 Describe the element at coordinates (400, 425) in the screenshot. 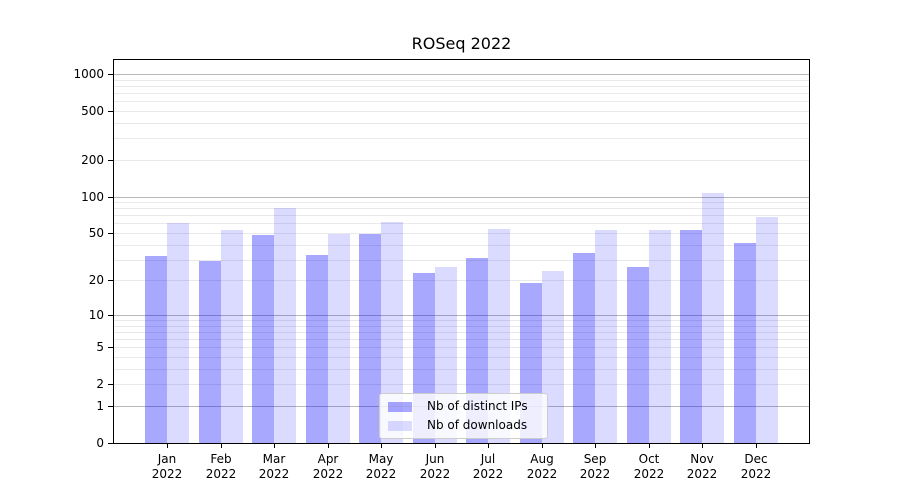

I see `legend-swatch-downloads` at that location.